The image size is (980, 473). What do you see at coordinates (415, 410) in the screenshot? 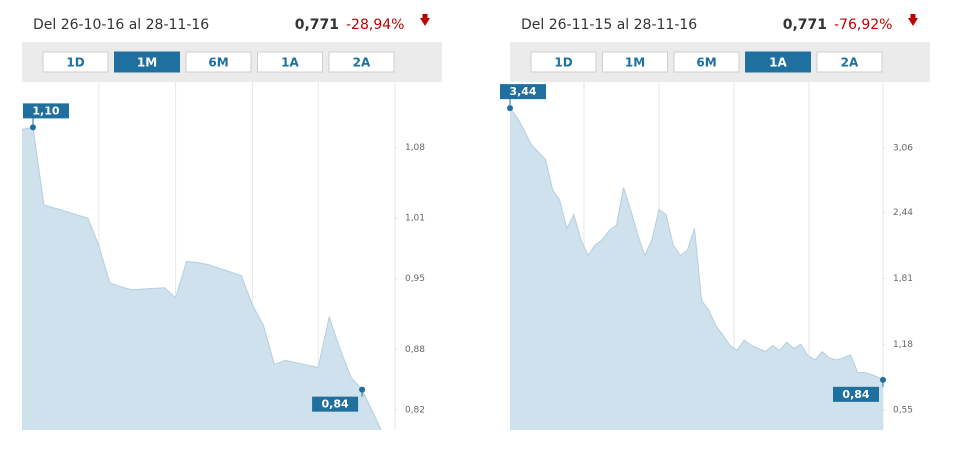
I see `y-tick-label: 0,82` at bounding box center [415, 410].